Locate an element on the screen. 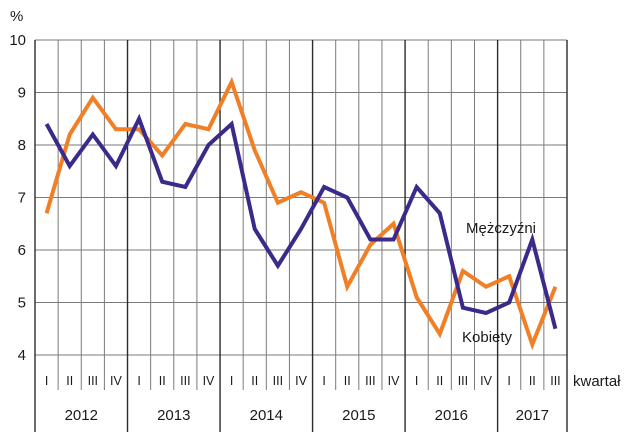  series-label-men: Mężczyźni is located at coordinates (501, 228).